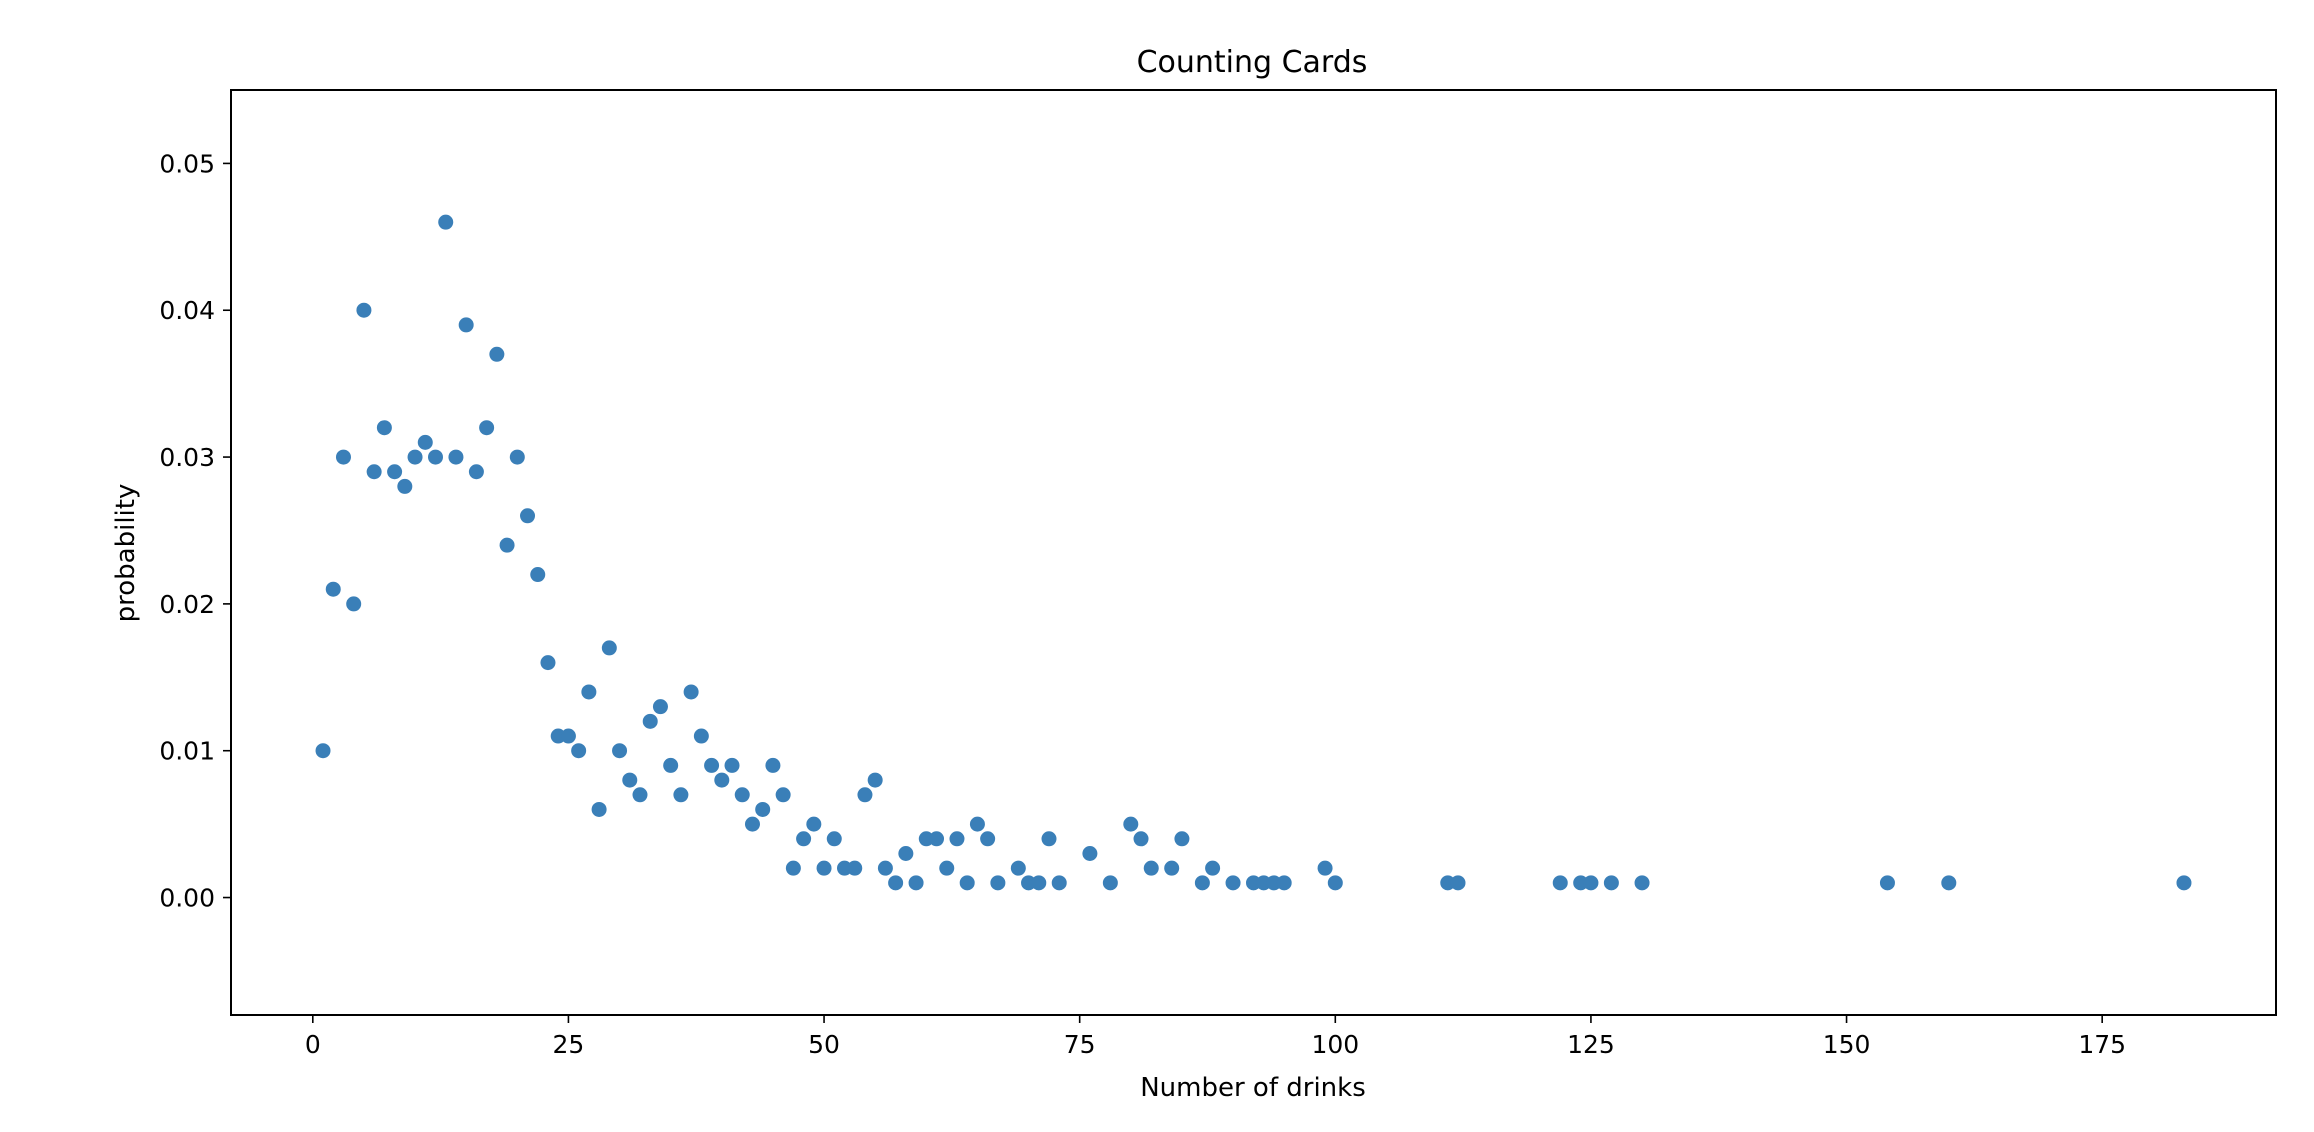 The width and height of the screenshot is (2314, 1132). I want to click on x-tick-label: 175, so click(2102, 1044).